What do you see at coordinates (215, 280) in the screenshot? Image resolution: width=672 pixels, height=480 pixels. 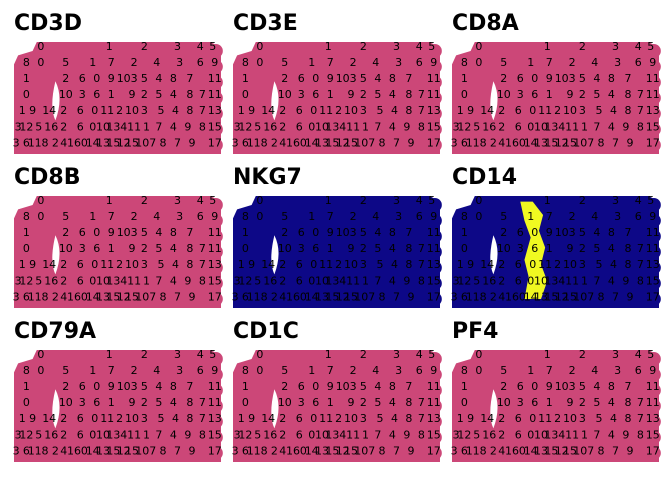 I see `cluster-label: 15` at bounding box center [215, 280].